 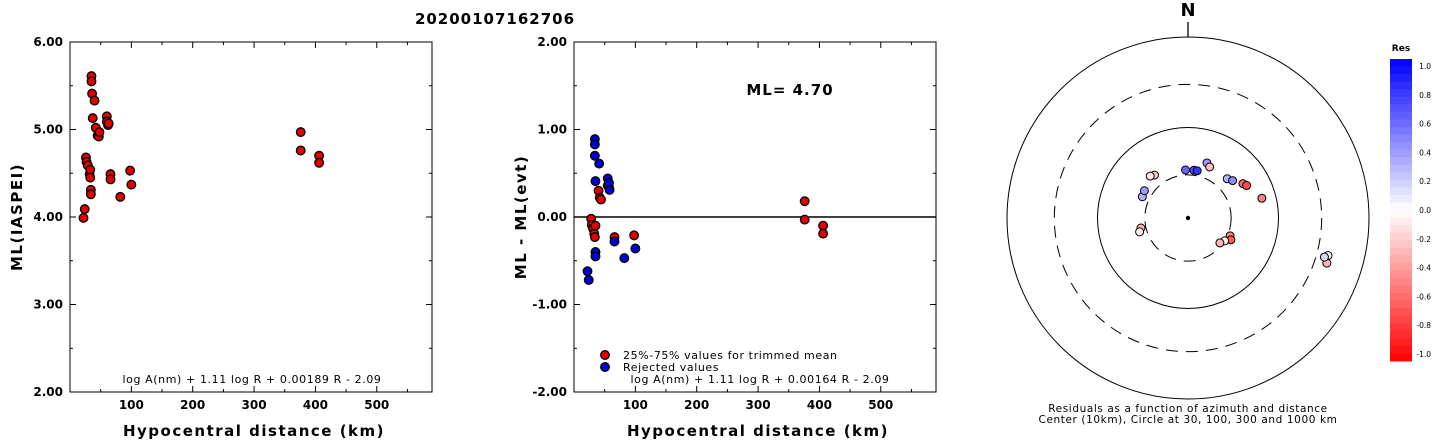 I want to click on colorbar-tick-label: 0.8, so click(x=1425, y=95).